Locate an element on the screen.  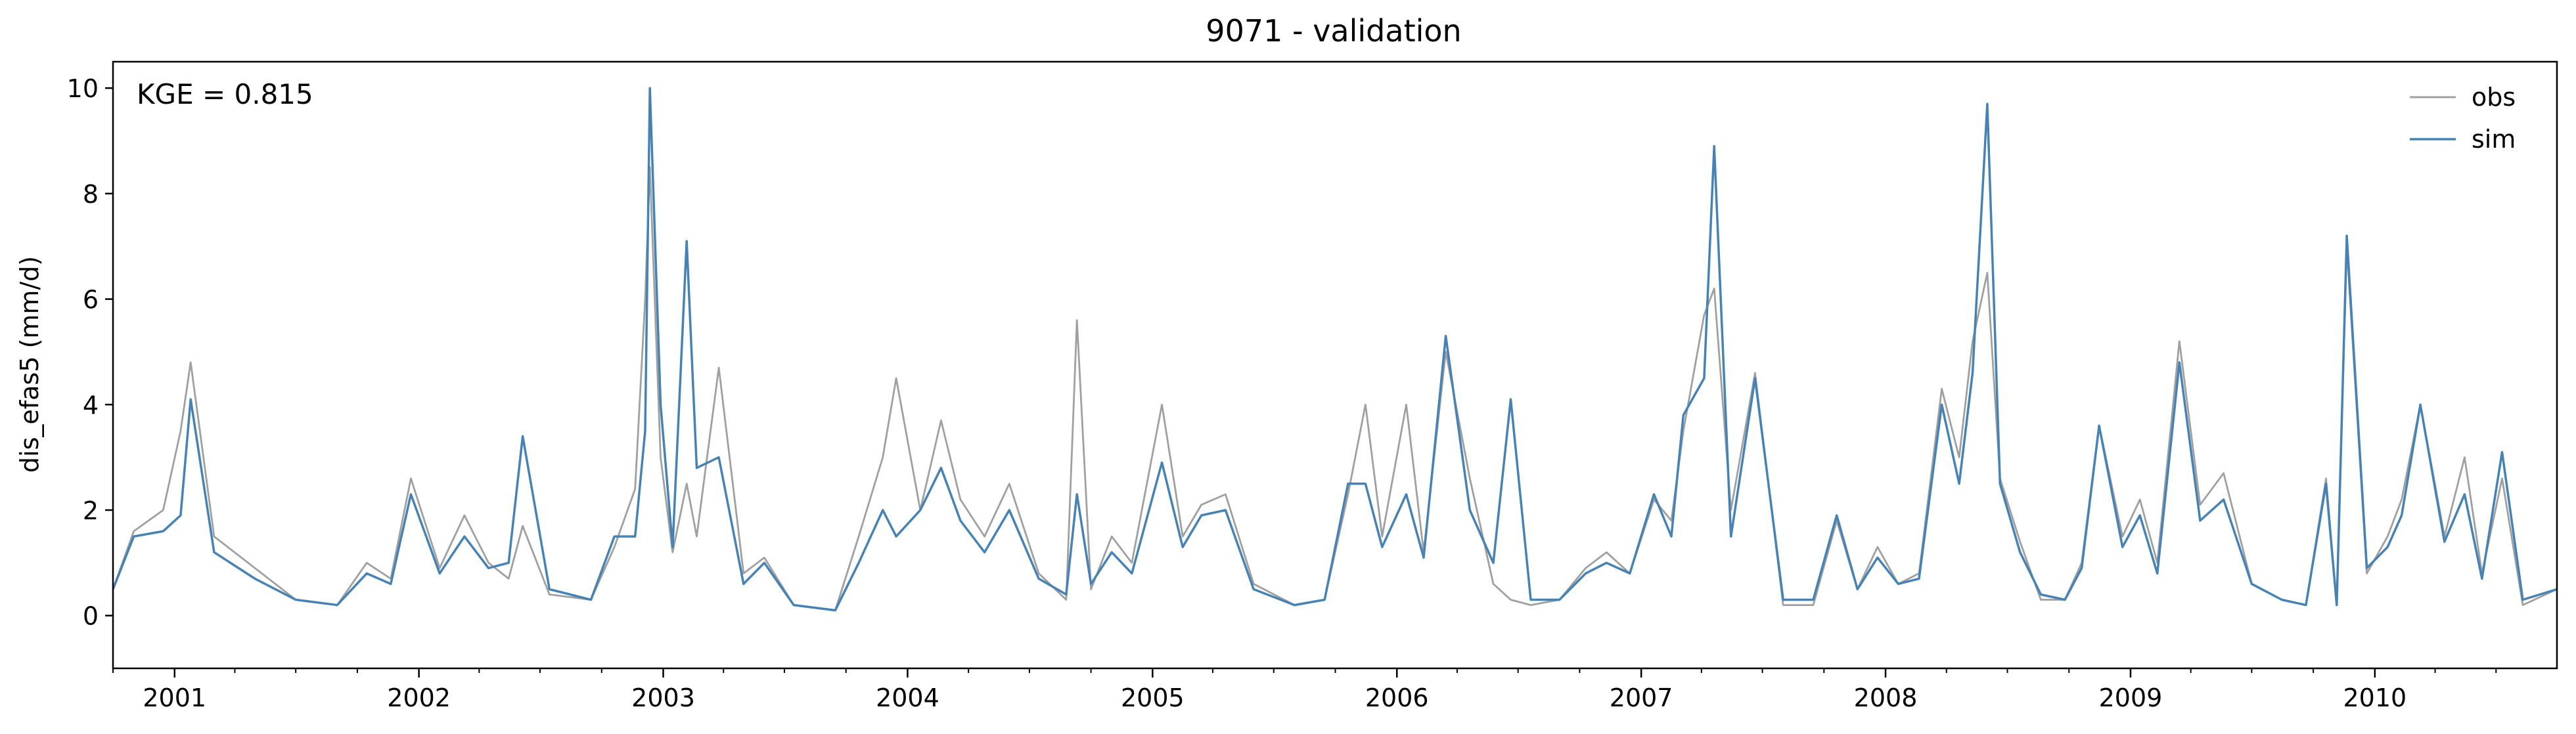
x-tick-label: 2010 is located at coordinates (2375, 697).